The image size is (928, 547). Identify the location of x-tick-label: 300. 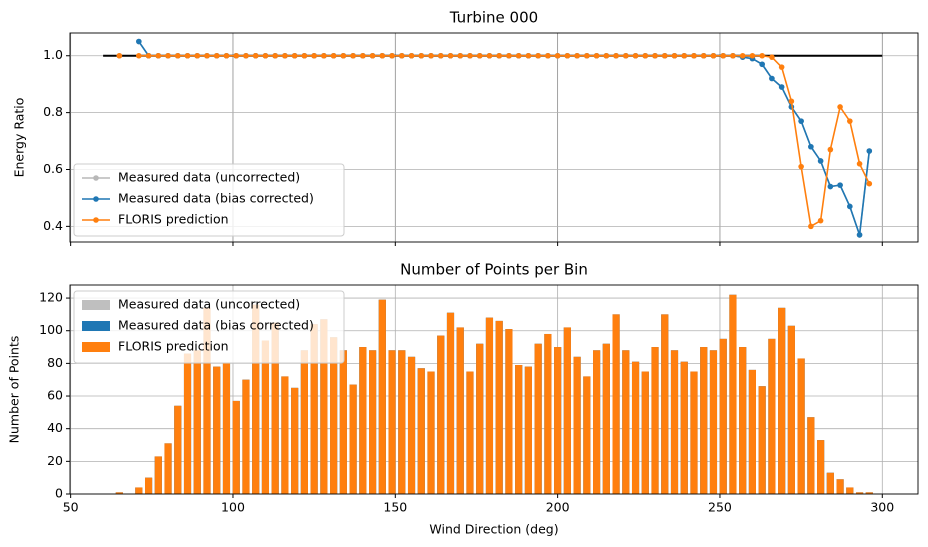
(882, 507).